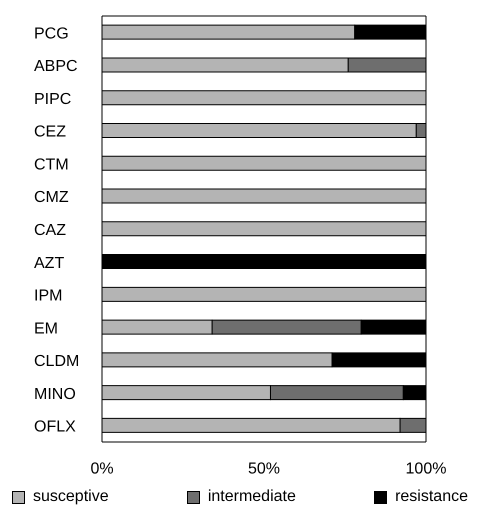 The image size is (480, 514). Describe the element at coordinates (56, 67) in the screenshot. I see `y-tick-label: ABPC` at that location.